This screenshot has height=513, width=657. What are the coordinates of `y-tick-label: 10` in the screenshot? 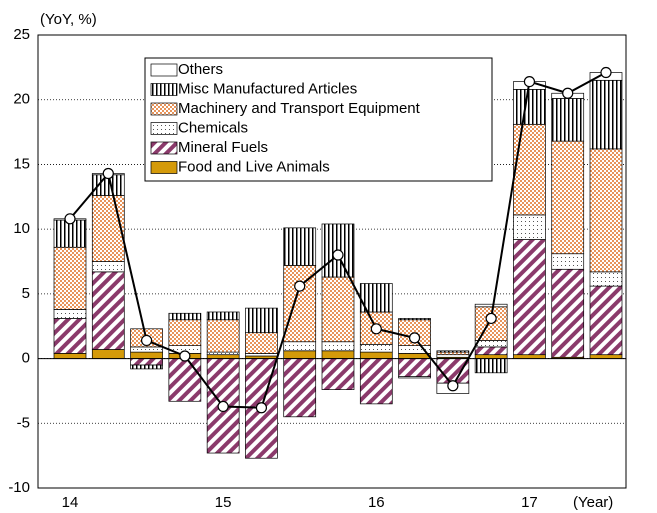 It's located at (21, 228).